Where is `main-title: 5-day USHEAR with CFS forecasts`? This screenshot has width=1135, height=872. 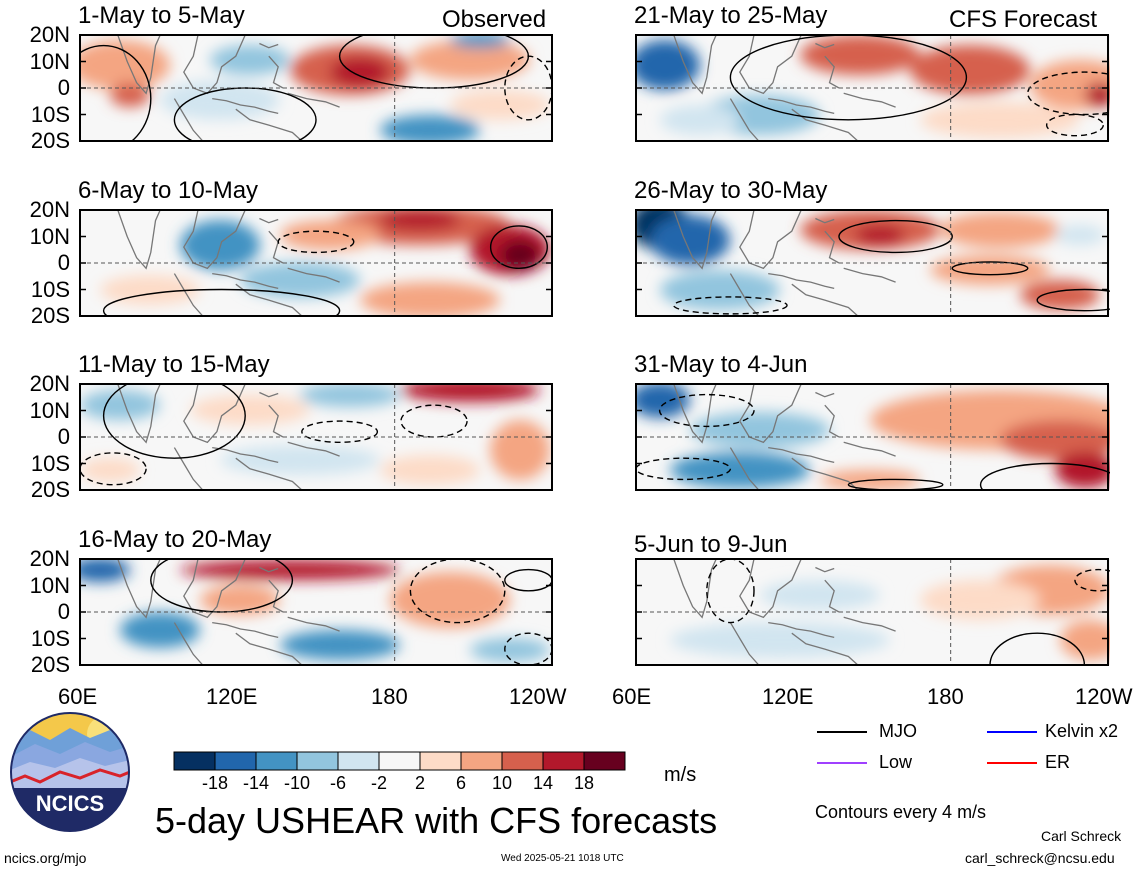
main-title: 5-day USHEAR with CFS forecasts is located at coordinates (436, 820).